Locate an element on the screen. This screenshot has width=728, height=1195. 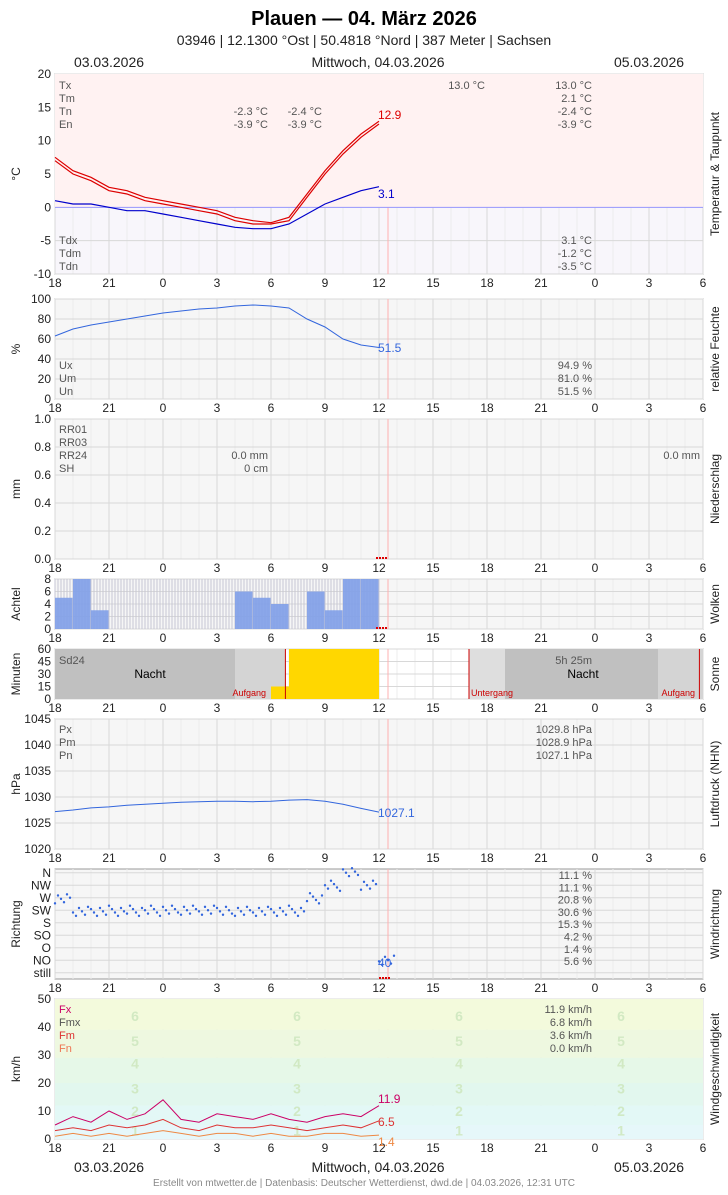
precip-xtick: 6 is located at coordinates (271, 568).